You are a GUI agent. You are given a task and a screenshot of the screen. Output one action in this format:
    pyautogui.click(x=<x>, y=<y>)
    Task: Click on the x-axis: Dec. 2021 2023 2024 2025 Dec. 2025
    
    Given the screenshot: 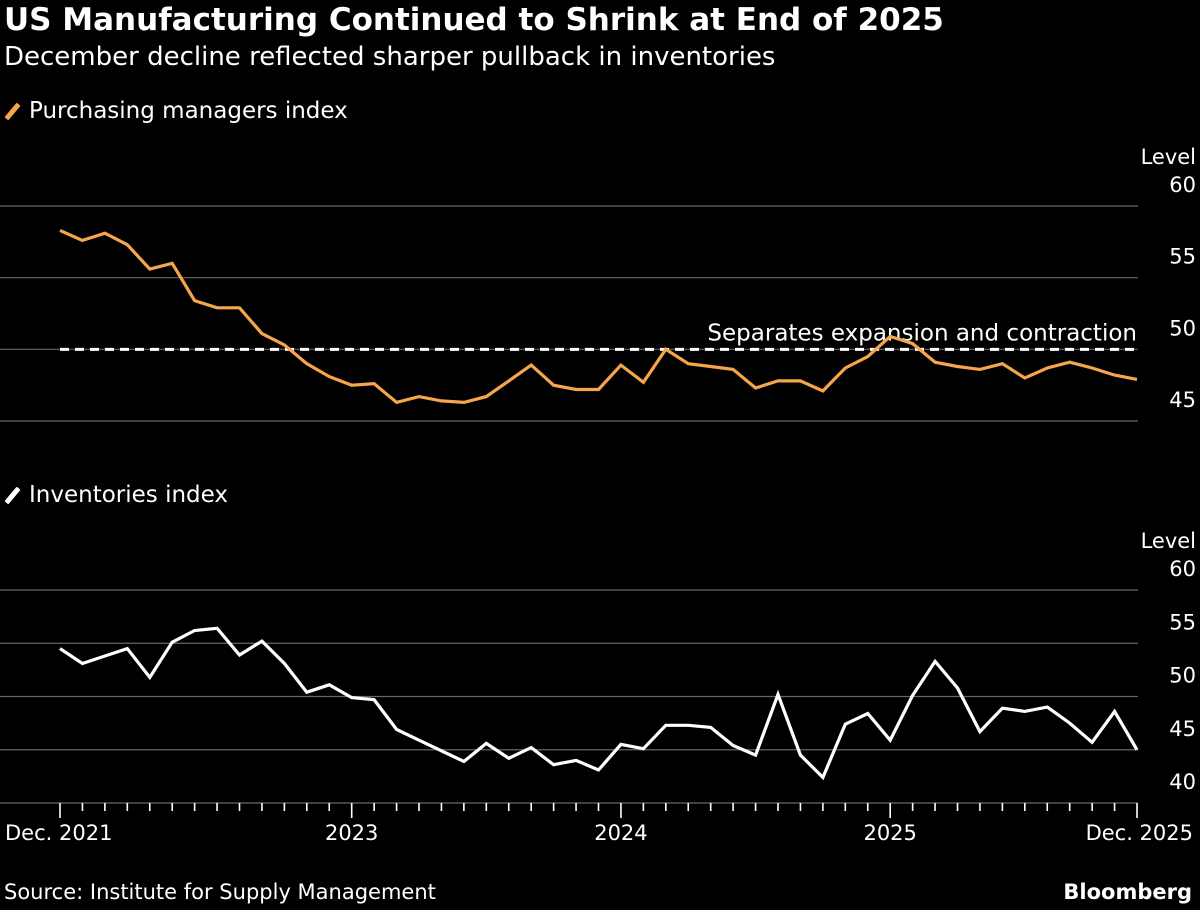 What is the action you would take?
    pyautogui.click(x=599, y=824)
    